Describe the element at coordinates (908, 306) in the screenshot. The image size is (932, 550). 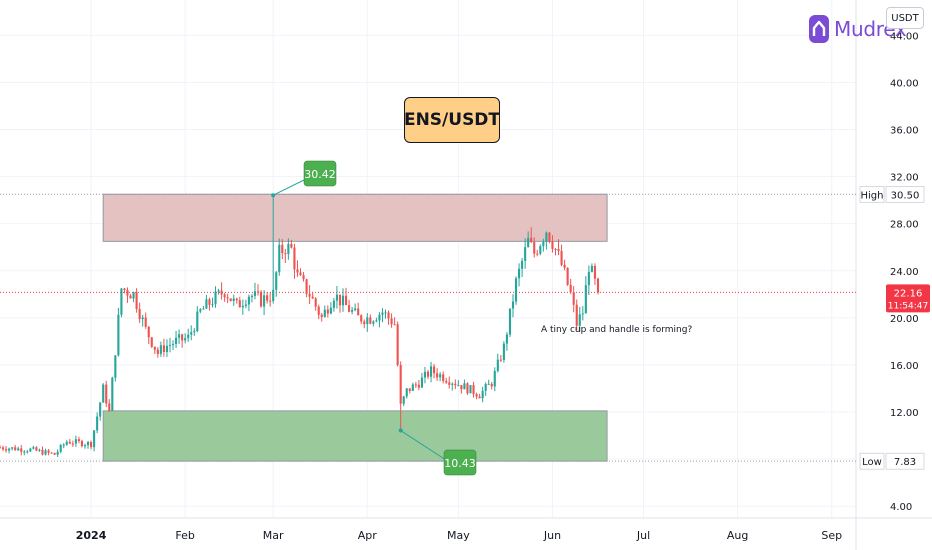
I see `last-price-countdown: 11:54:47` at that location.